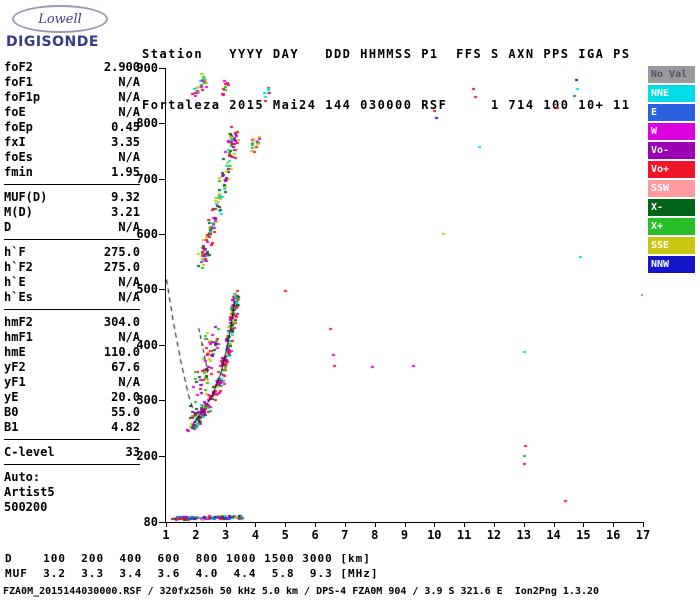 The width and height of the screenshot is (700, 600). Describe the element at coordinates (29, 492) in the screenshot. I see `auto-scaler-label: Artist5` at that location.